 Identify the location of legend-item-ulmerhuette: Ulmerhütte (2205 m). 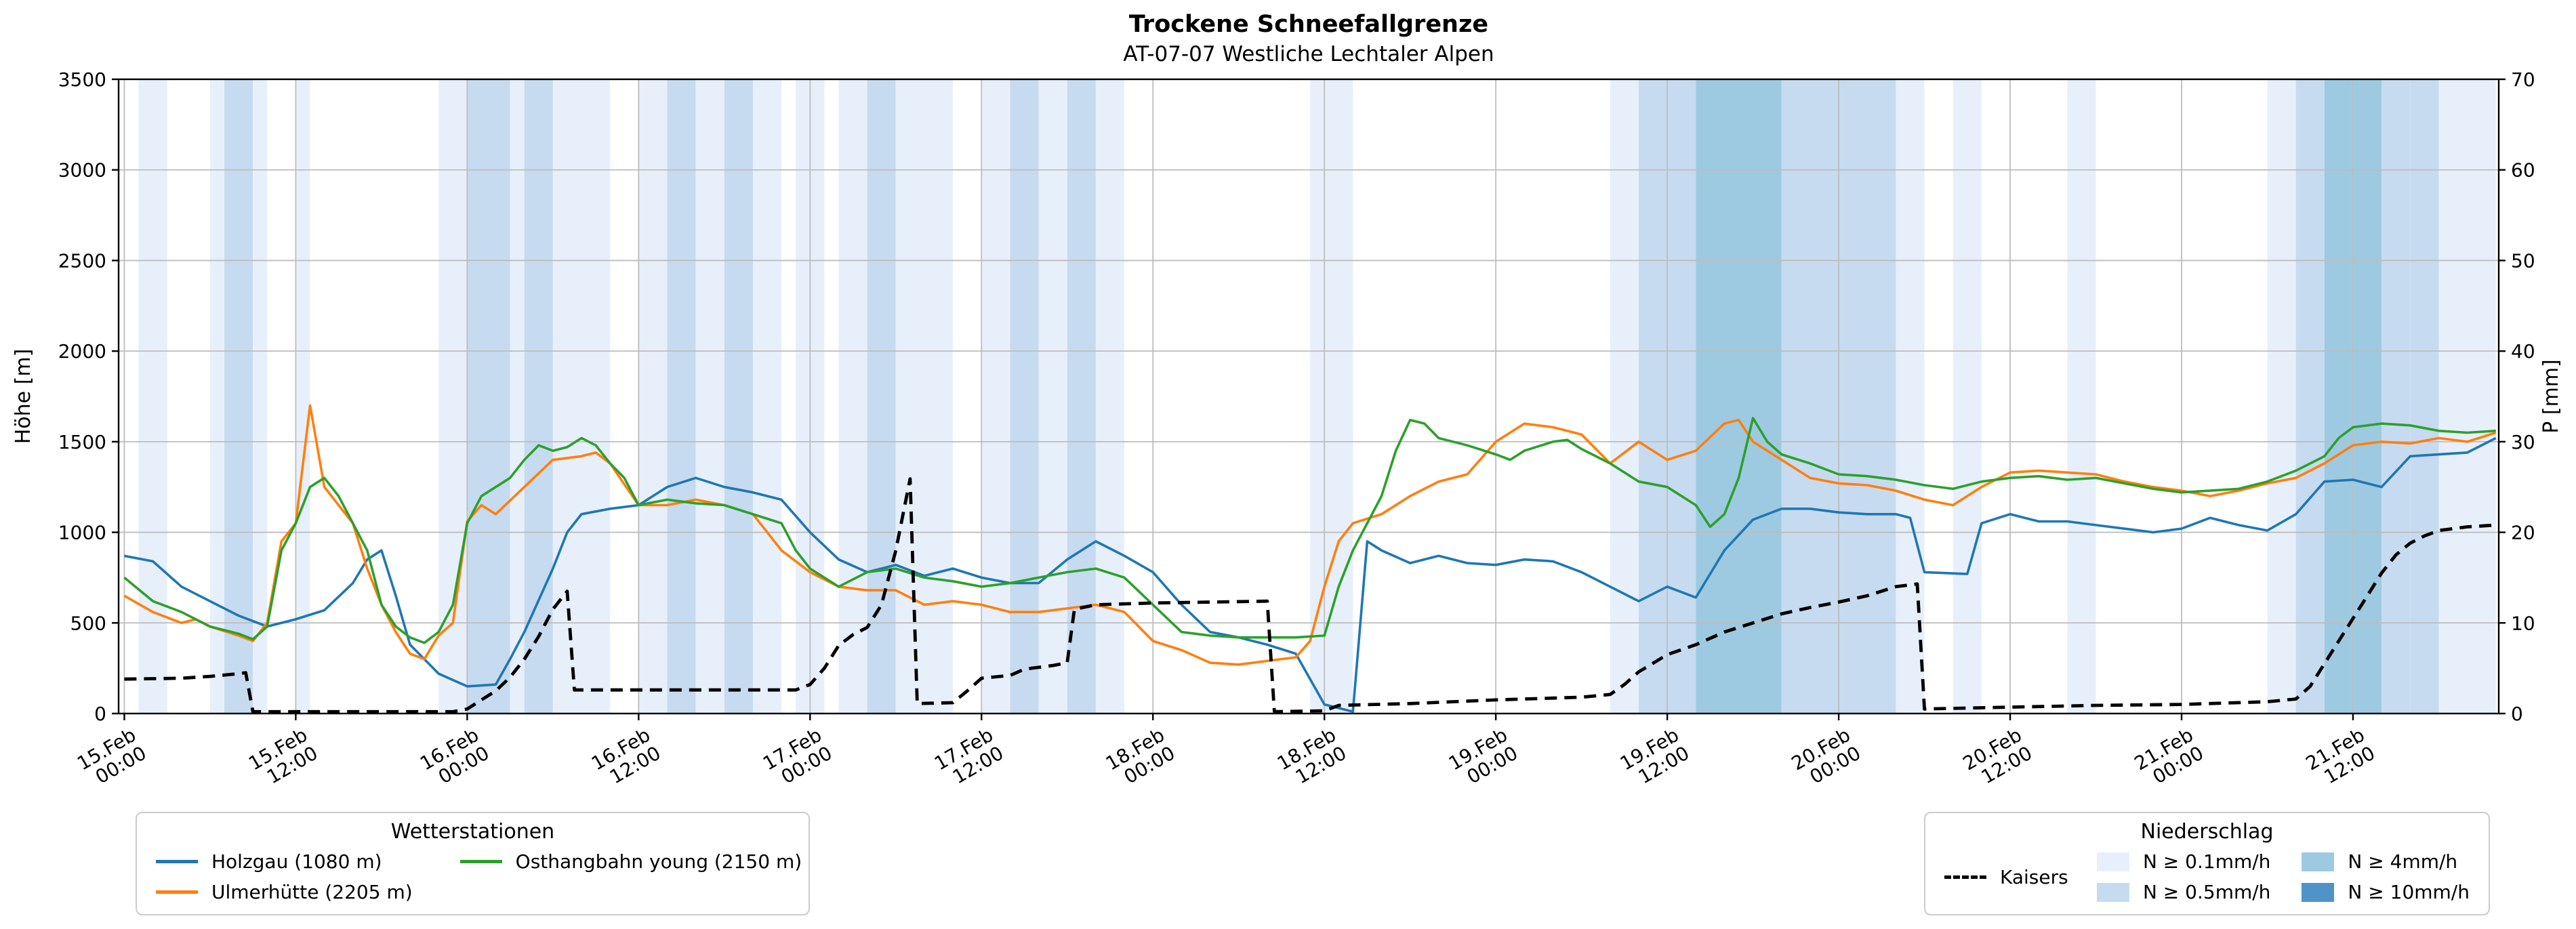
(285, 892).